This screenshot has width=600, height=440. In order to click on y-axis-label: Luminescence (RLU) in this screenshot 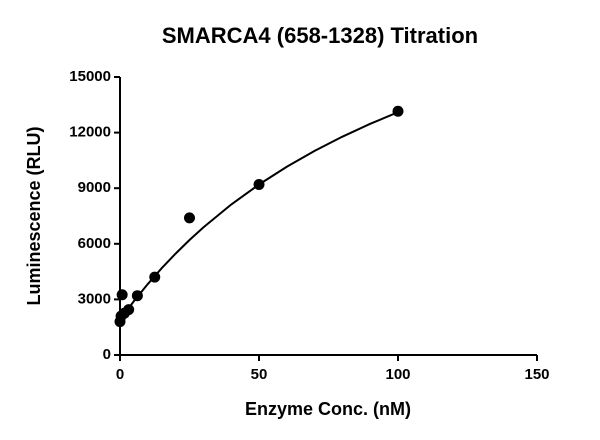, I will do `click(34, 215)`.